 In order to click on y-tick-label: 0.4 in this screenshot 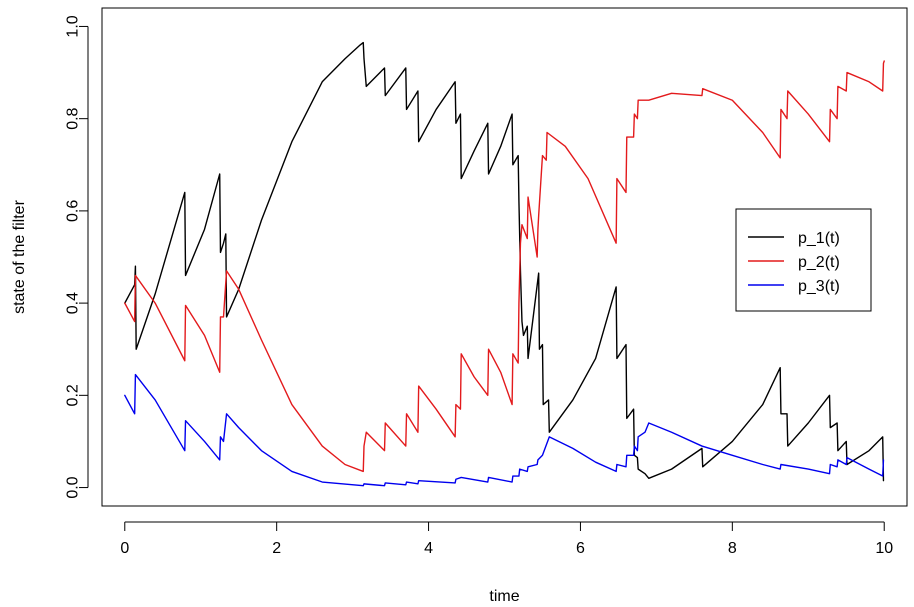, I will do `click(73, 303)`.